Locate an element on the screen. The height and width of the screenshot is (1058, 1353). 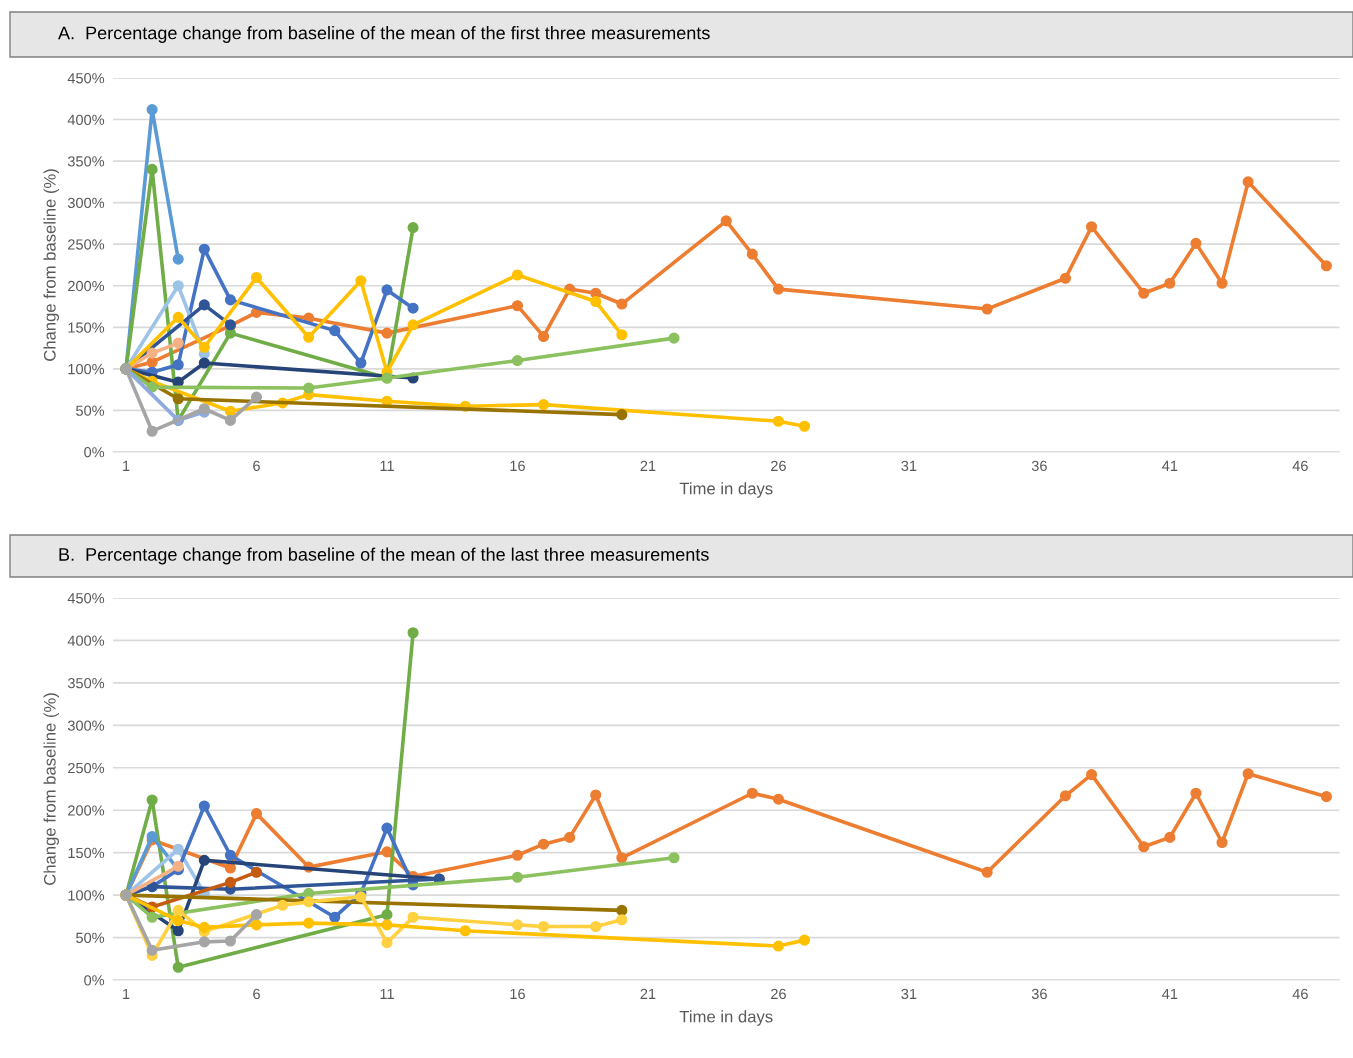
chart-title: B. Percentage change from baseline of the mean of the last three measurements is located at coordinates (384, 556).